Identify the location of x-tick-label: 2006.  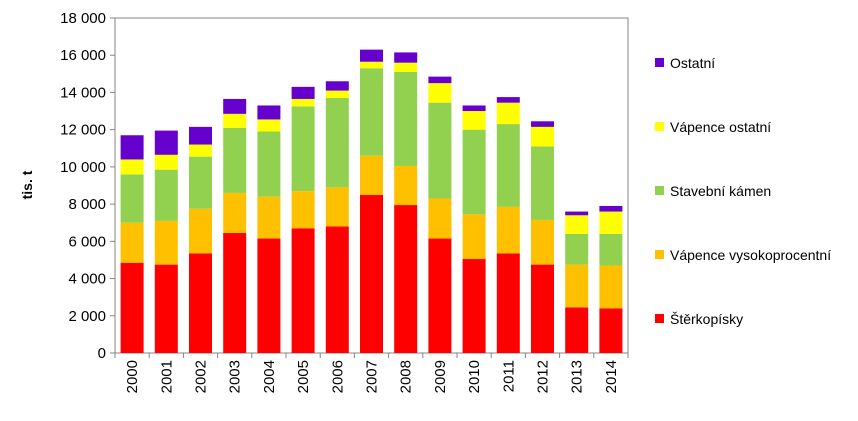
(337, 376).